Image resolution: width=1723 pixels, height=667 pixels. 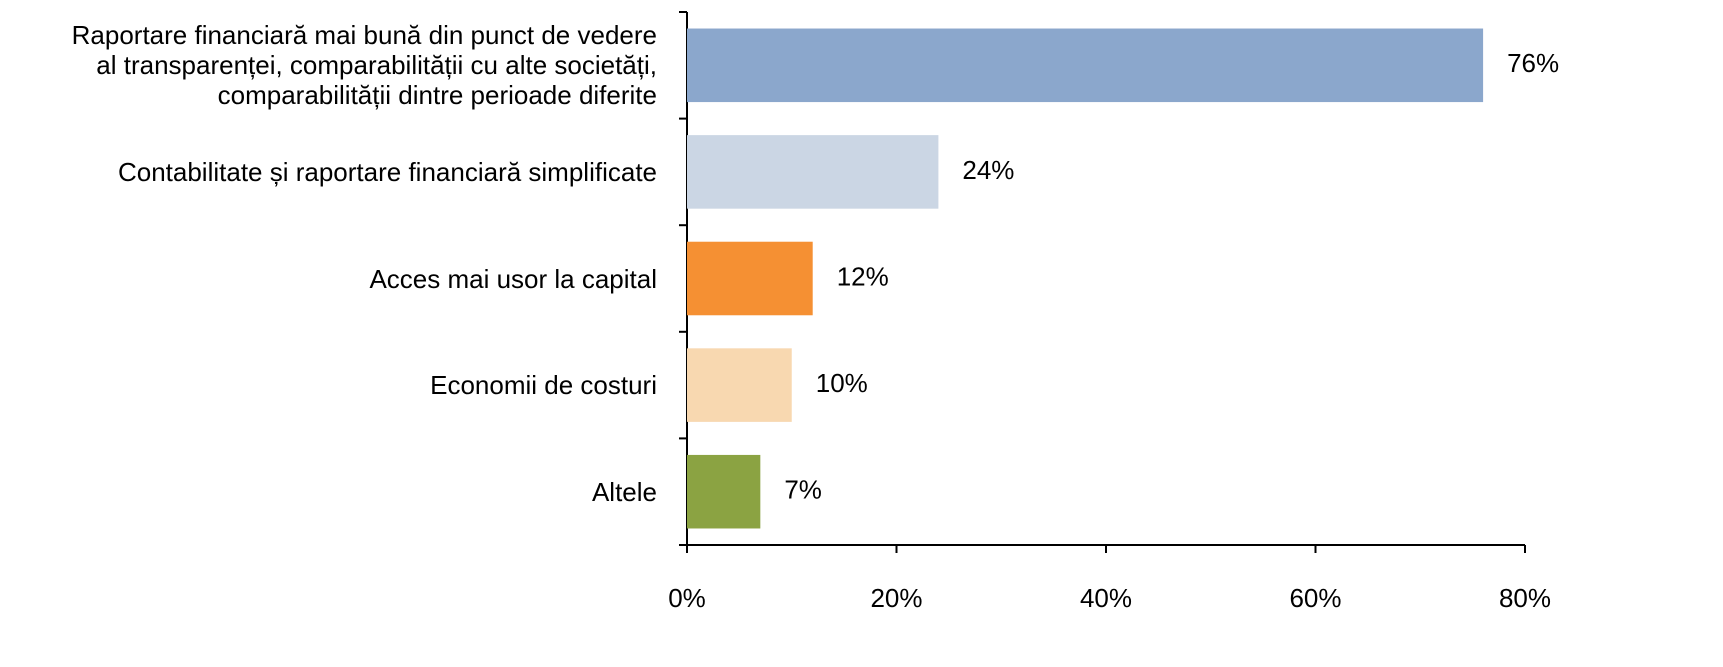 I want to click on value-label: 12%, so click(x=863, y=276).